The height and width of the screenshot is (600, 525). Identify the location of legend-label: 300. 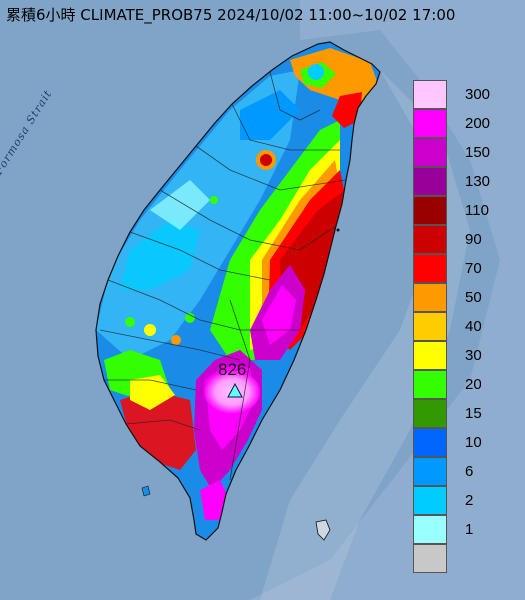
(478, 94).